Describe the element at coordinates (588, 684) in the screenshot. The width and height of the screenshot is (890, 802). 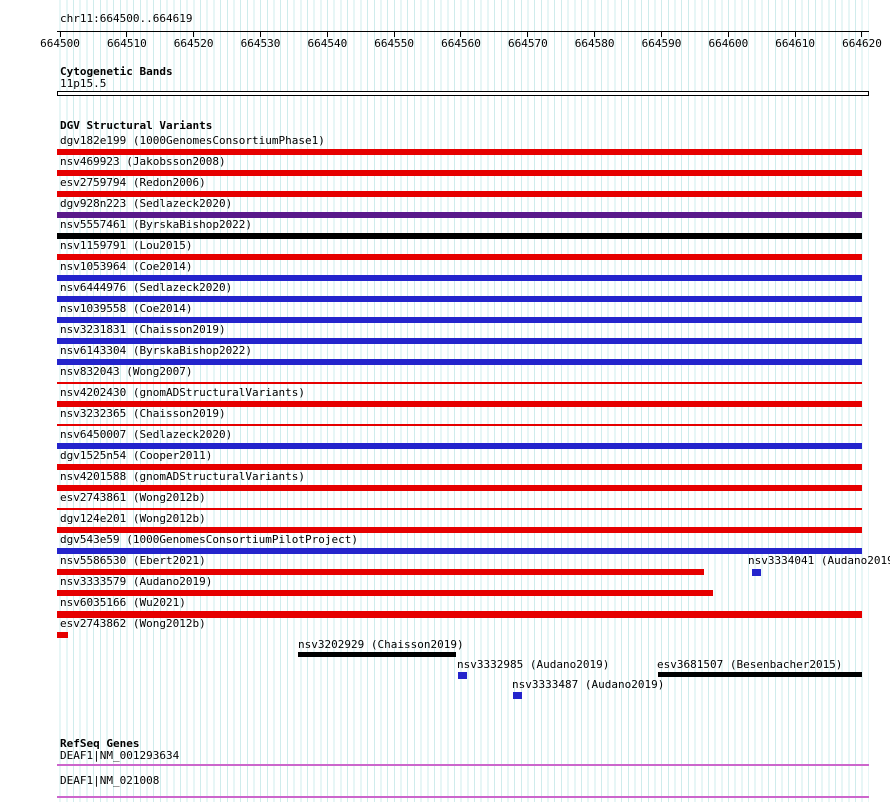
I see `variant-label: nsv3333487 (Audano2019)` at that location.